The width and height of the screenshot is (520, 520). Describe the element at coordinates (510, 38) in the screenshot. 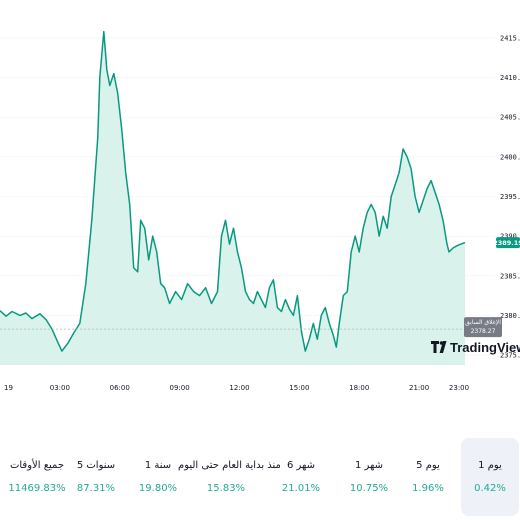

I see `y-tick-label: 2415.00` at that location.